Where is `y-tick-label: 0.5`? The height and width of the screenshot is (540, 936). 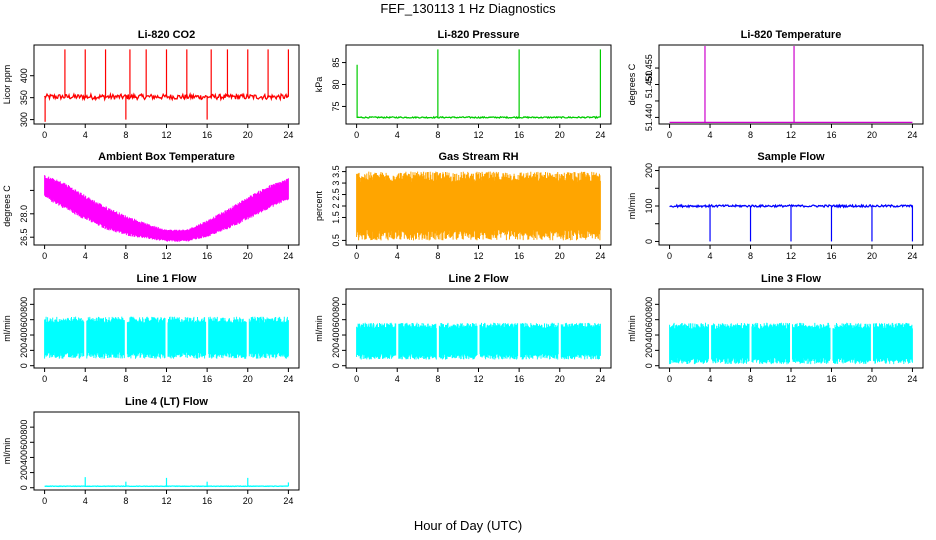
y-tick-label: 0.5 is located at coordinates (336, 240).